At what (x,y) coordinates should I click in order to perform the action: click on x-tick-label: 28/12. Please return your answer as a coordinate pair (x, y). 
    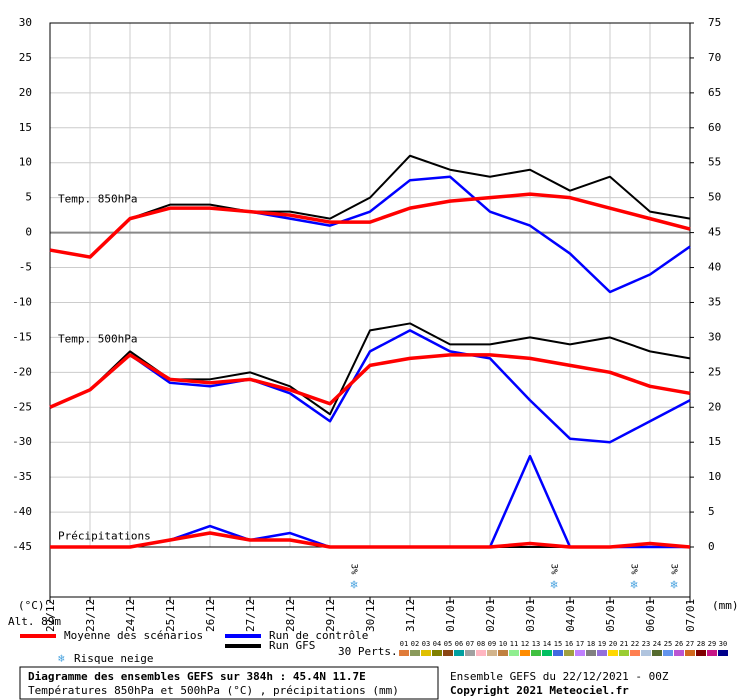
    Looking at the image, I should click on (290, 615).